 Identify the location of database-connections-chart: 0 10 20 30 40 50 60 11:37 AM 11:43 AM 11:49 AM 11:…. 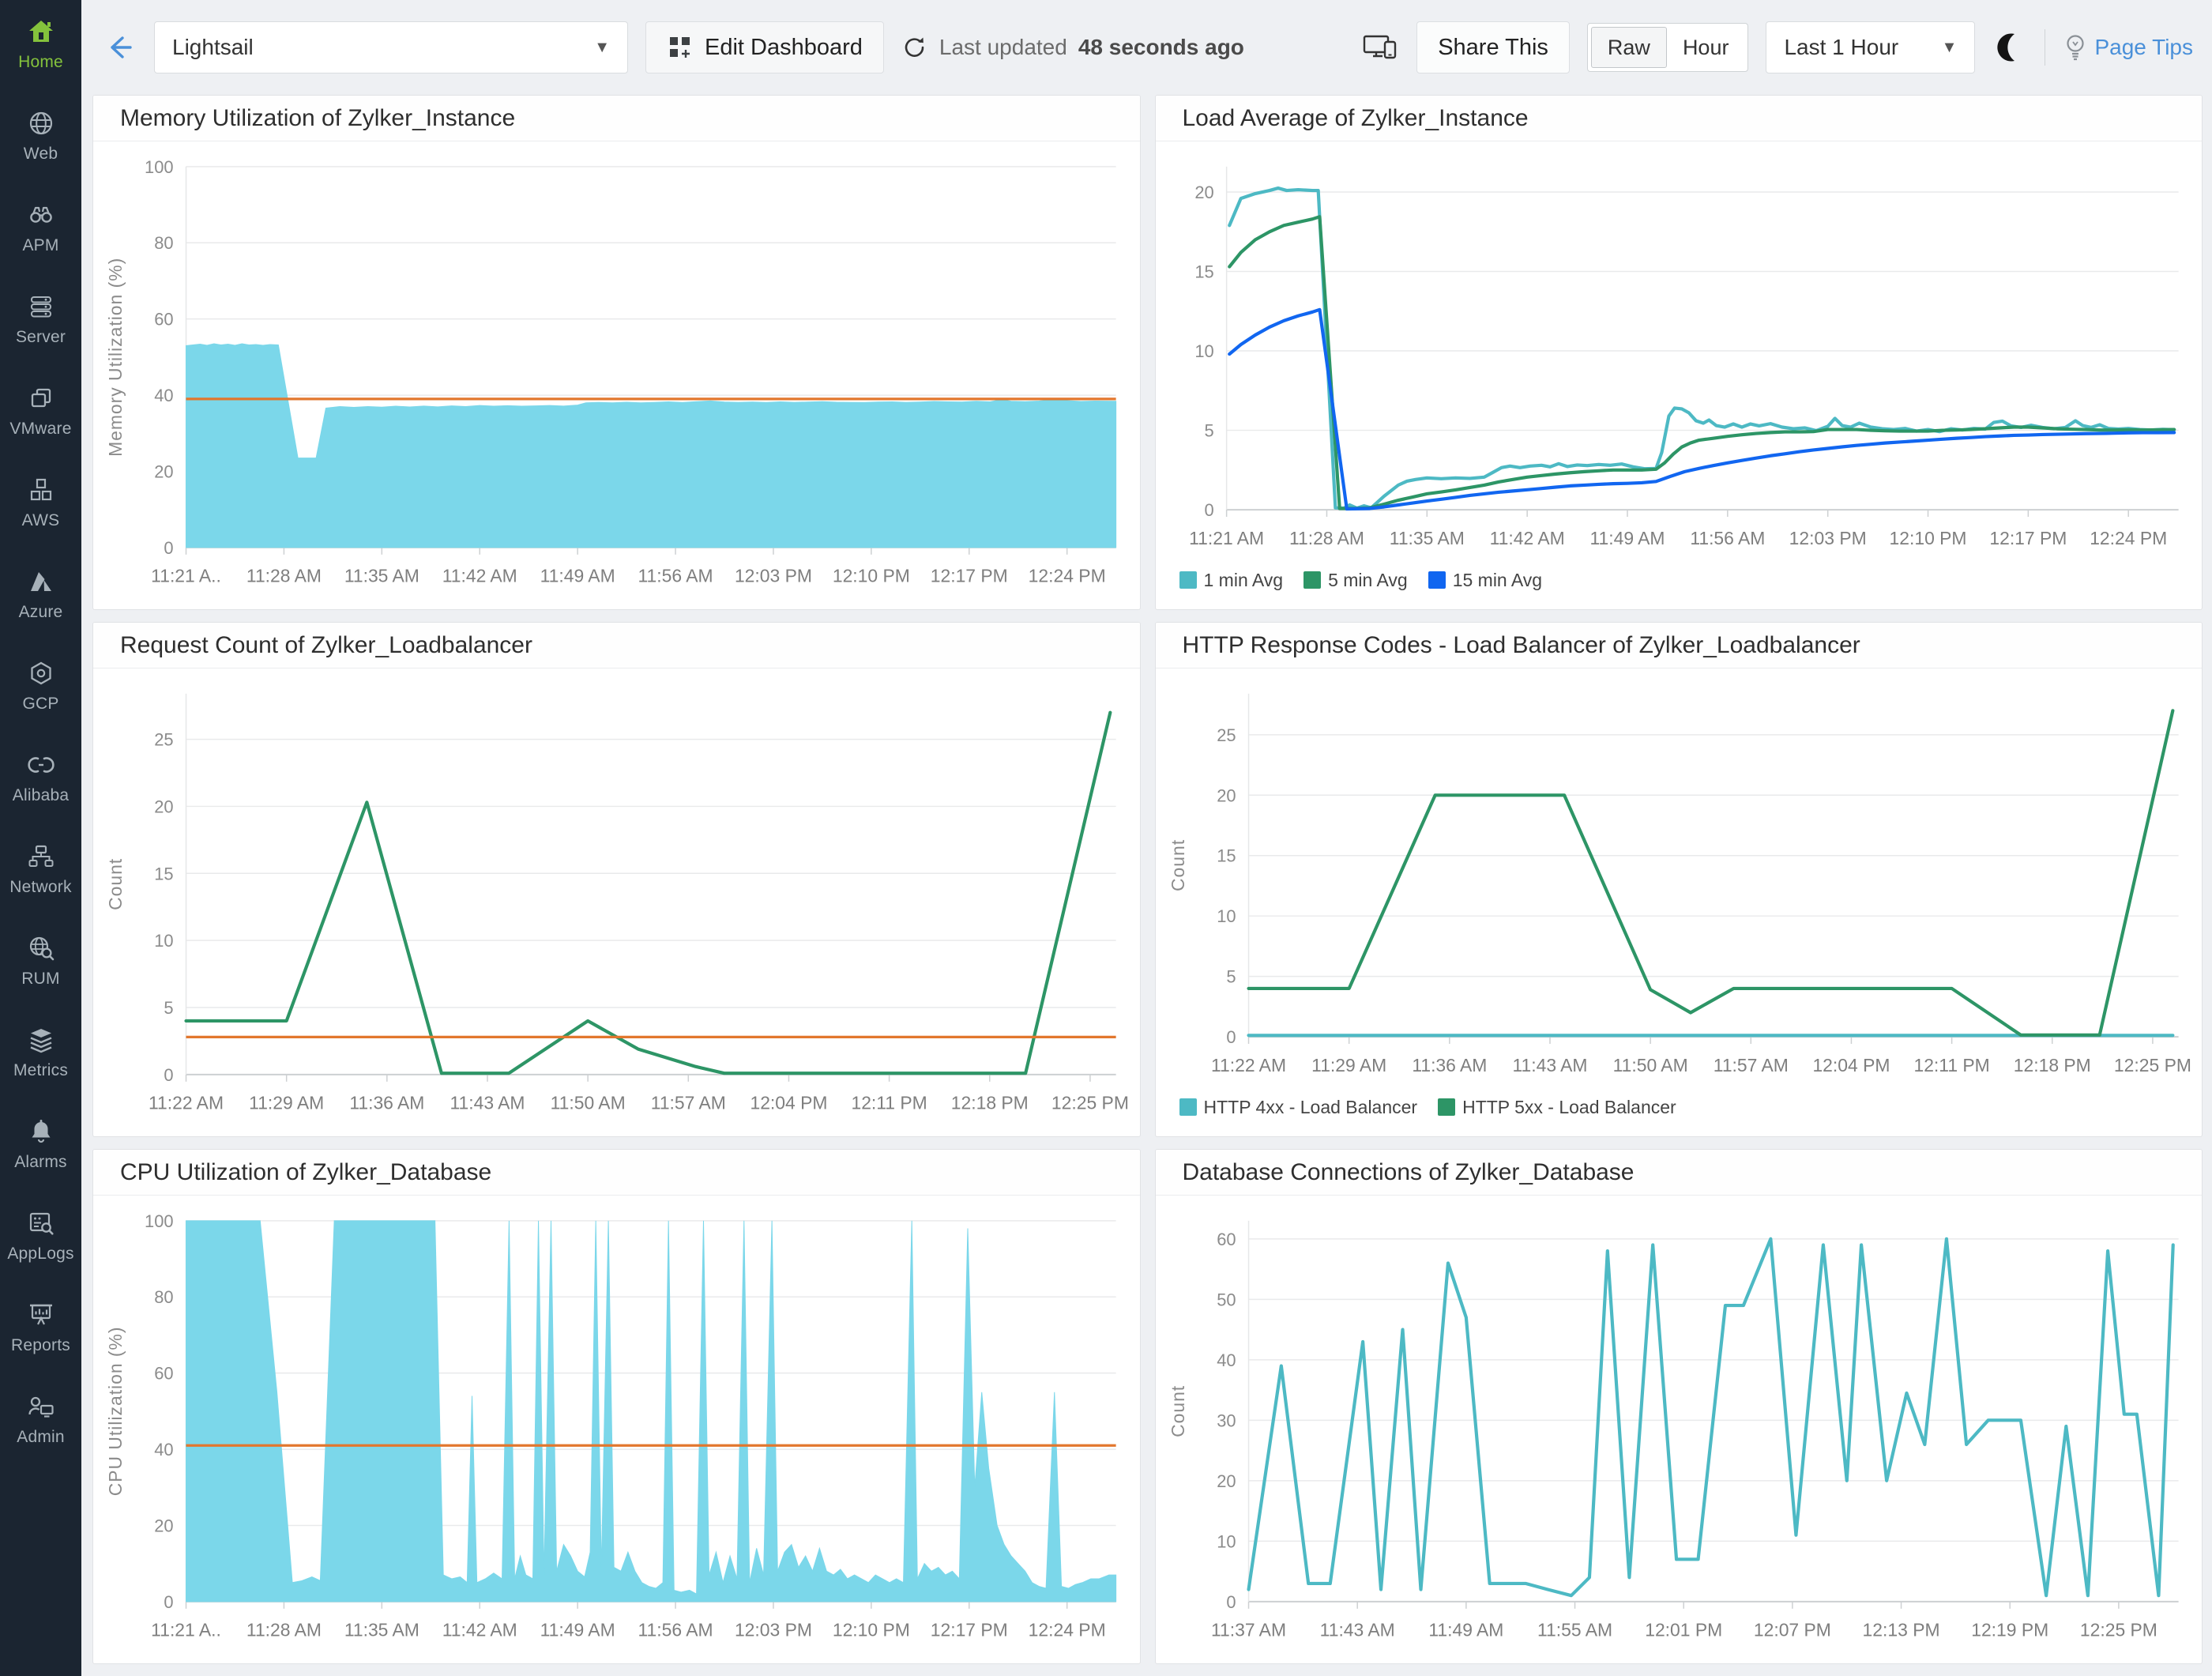
(1680, 1430).